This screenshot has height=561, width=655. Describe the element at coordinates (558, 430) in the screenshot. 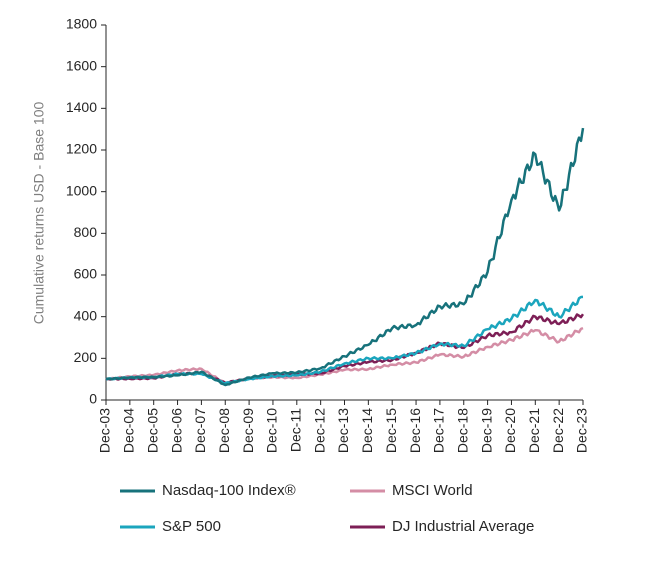

I see `x-tick-label: Dec-22` at that location.